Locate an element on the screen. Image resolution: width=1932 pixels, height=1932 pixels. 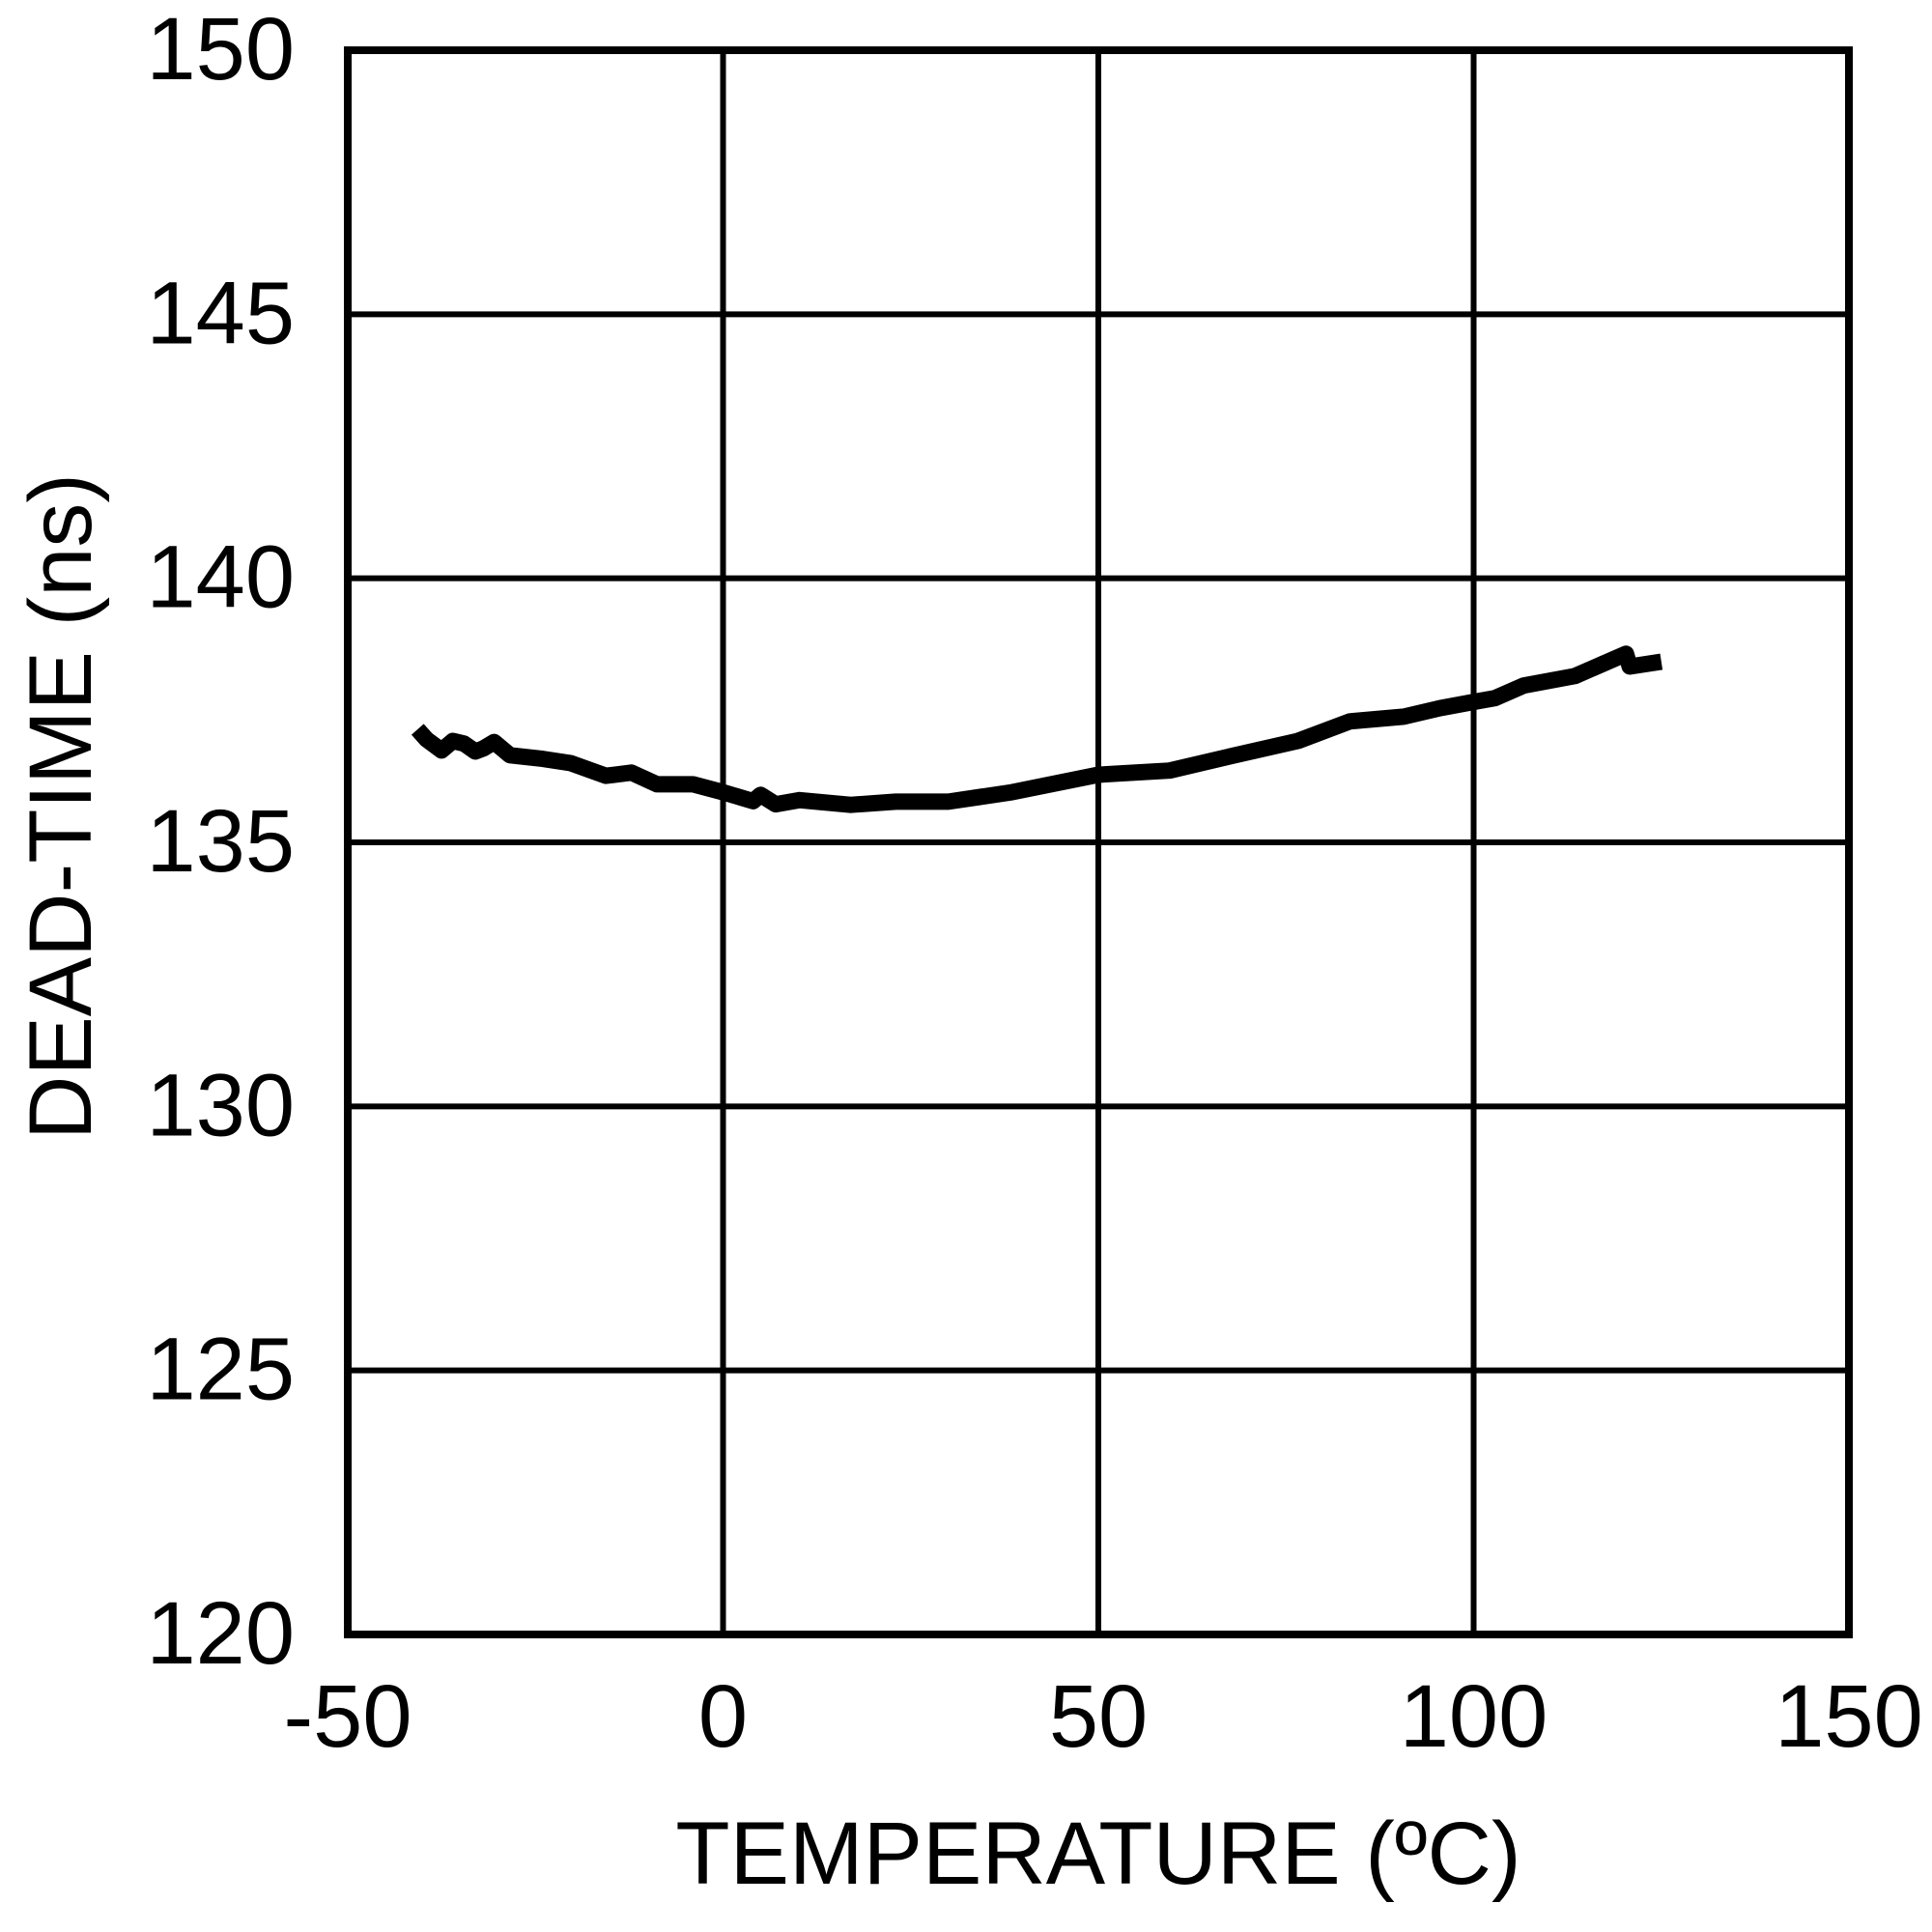
x-tick-label: 0 is located at coordinates (723, 1716).